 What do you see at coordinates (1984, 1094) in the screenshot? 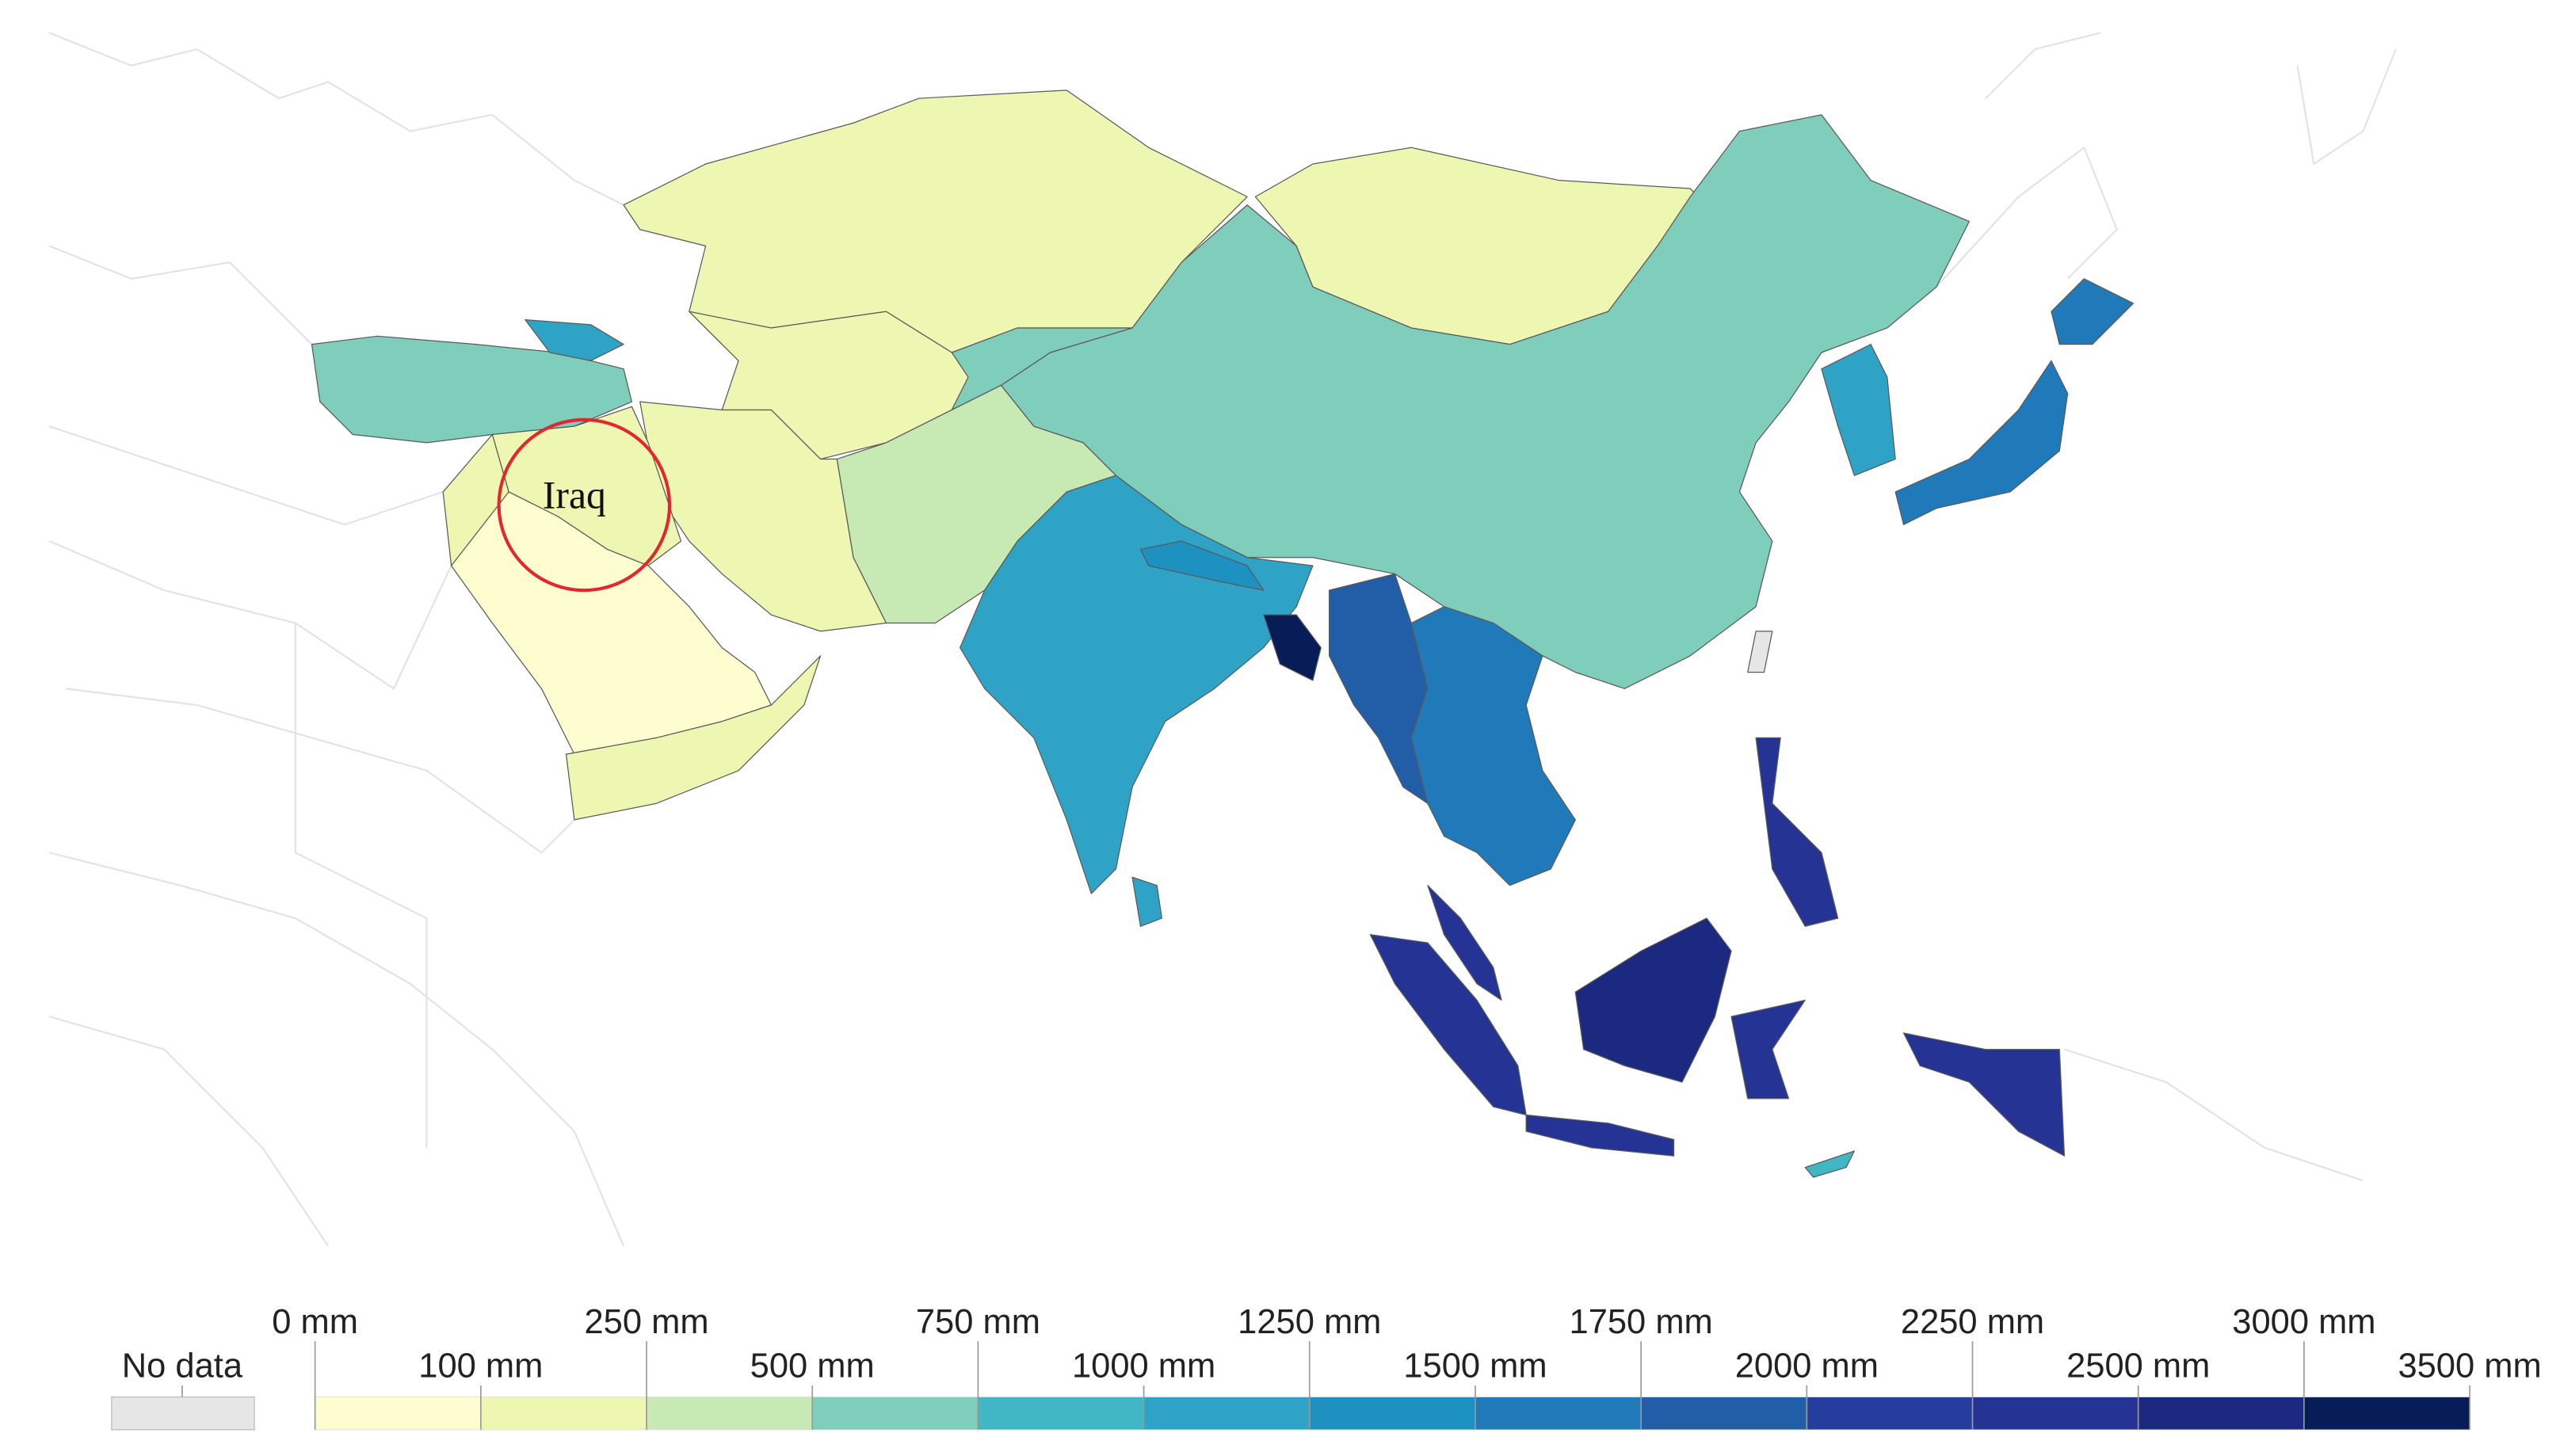
I see `papua` at bounding box center [1984, 1094].